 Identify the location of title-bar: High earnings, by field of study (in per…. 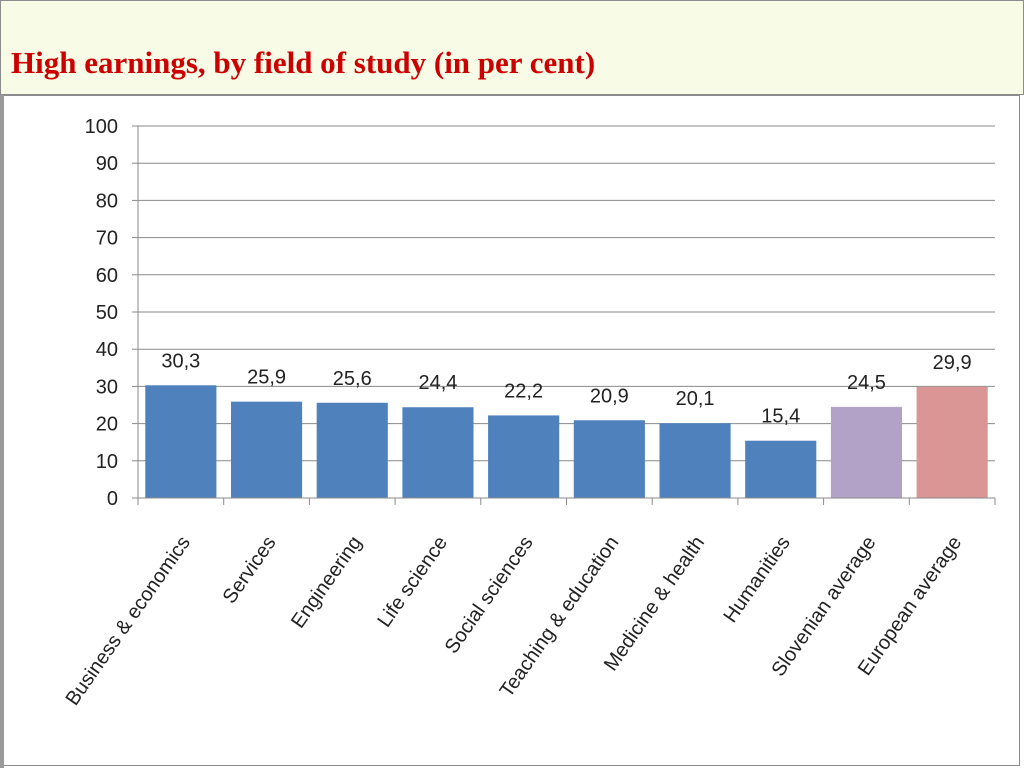
(512, 47).